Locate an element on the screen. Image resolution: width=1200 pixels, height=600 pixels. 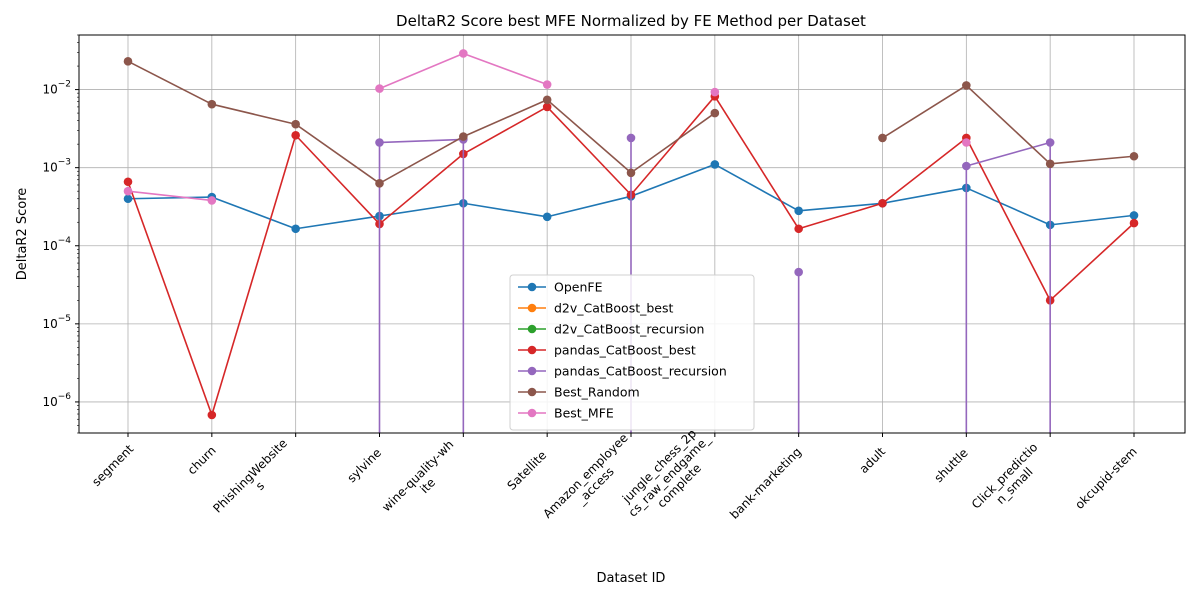
x-tick-label: adult is located at coordinates (873, 460).